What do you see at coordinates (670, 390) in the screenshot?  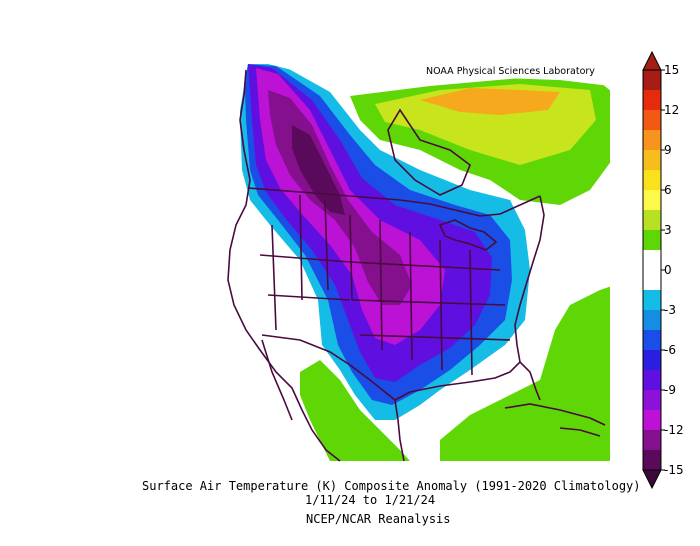 I see `colorbar-tick-label: -9` at bounding box center [670, 390].